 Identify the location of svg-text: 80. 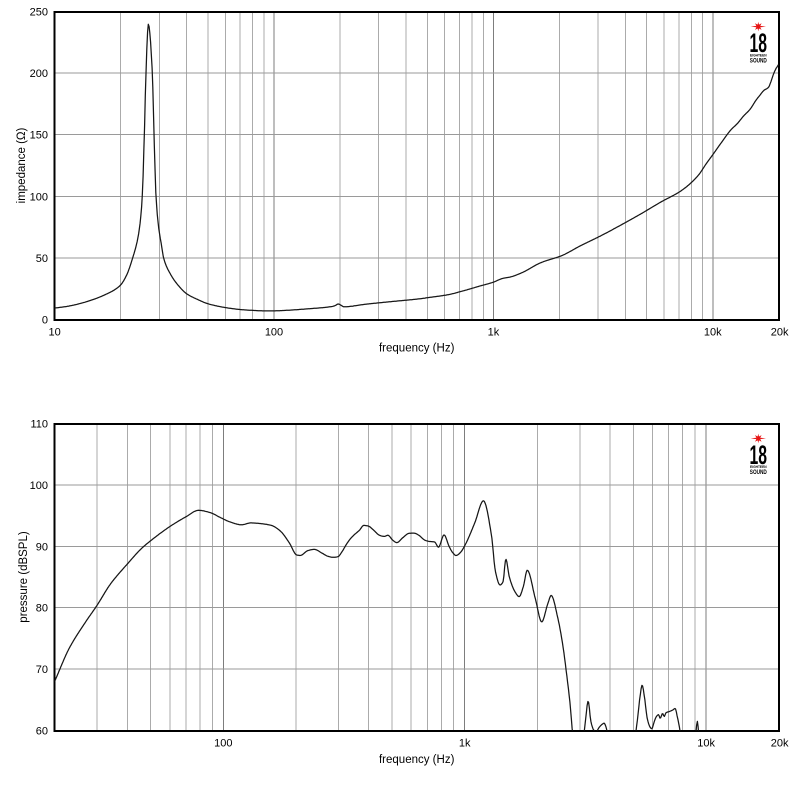
(42, 609).